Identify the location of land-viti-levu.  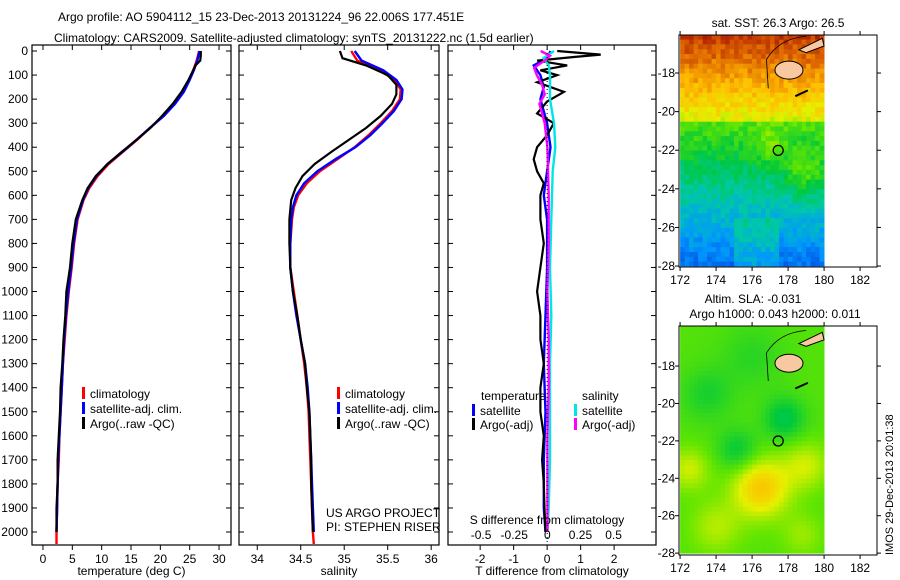
(789, 363).